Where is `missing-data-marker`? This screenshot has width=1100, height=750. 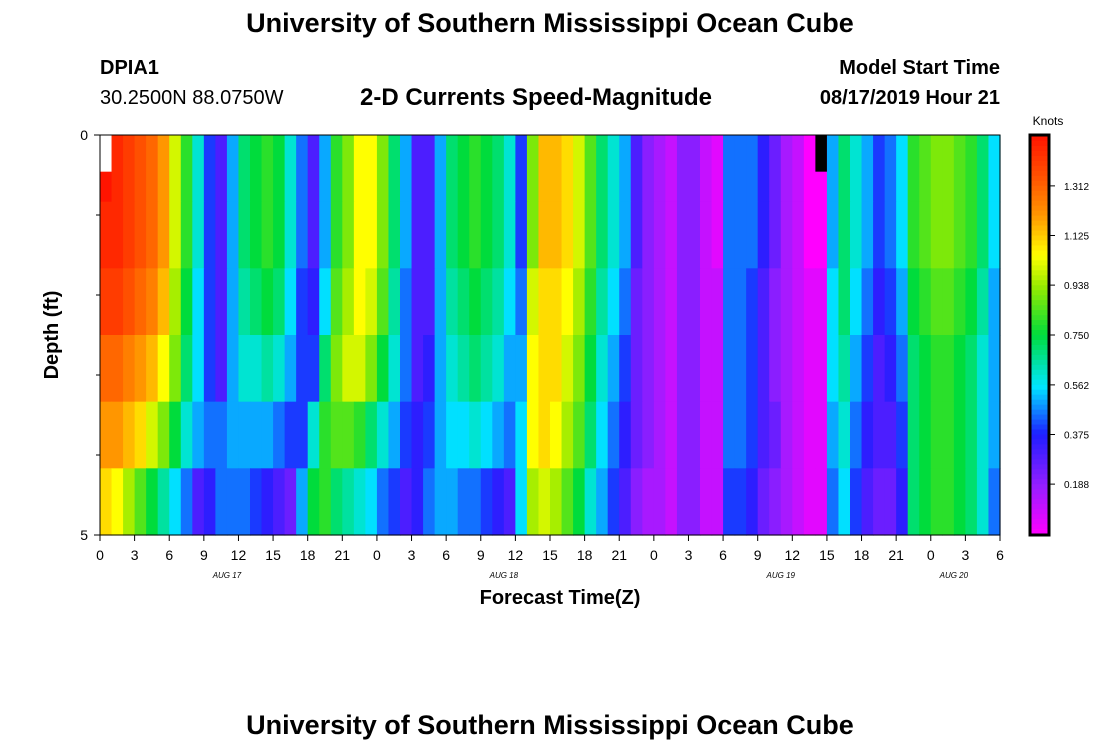 missing-data-marker is located at coordinates (821, 153).